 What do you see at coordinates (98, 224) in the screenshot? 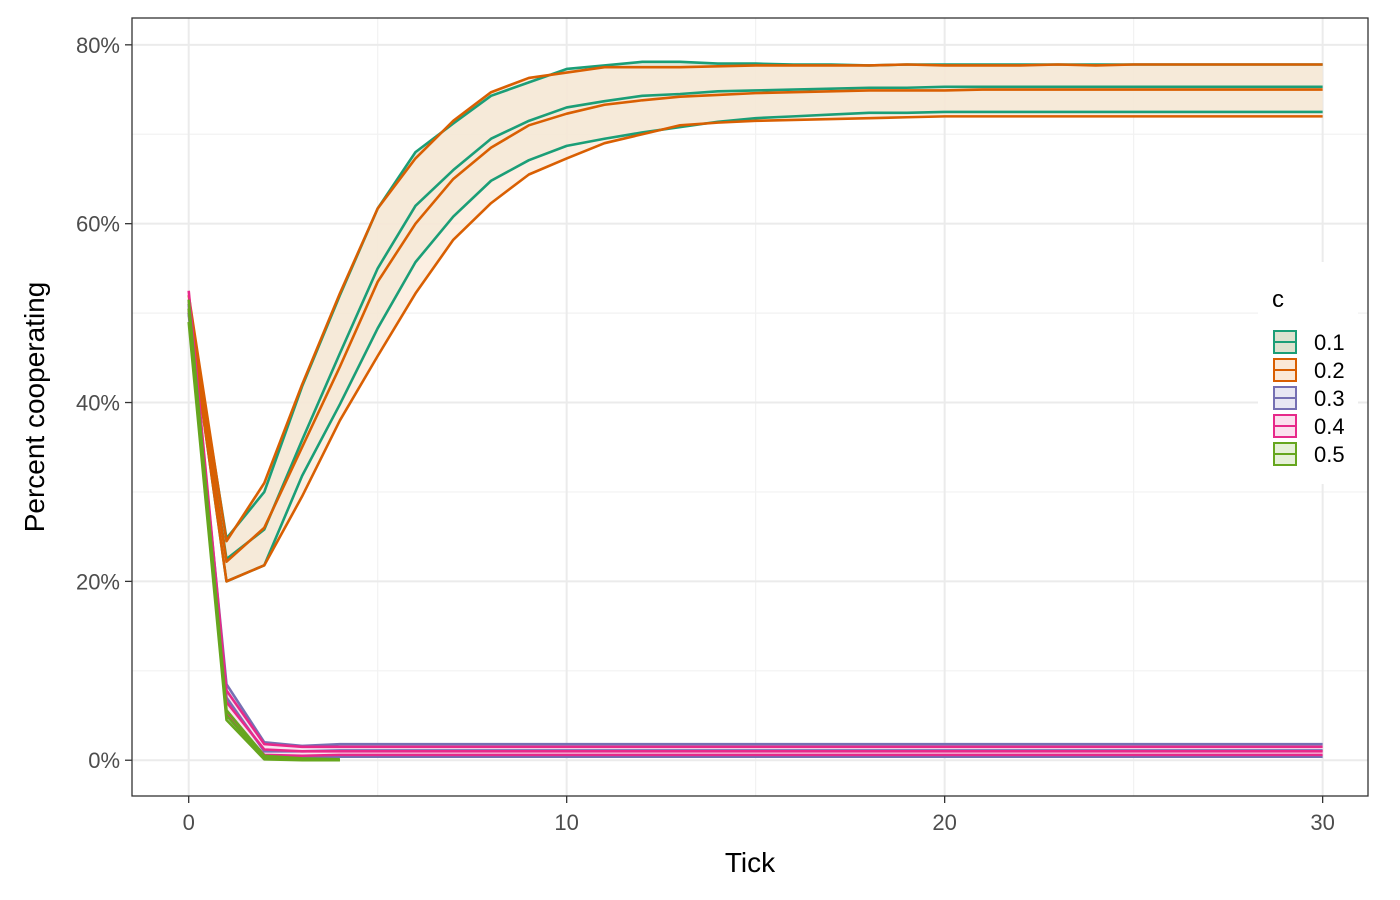
I see `y-tick-label: 60%` at bounding box center [98, 224].